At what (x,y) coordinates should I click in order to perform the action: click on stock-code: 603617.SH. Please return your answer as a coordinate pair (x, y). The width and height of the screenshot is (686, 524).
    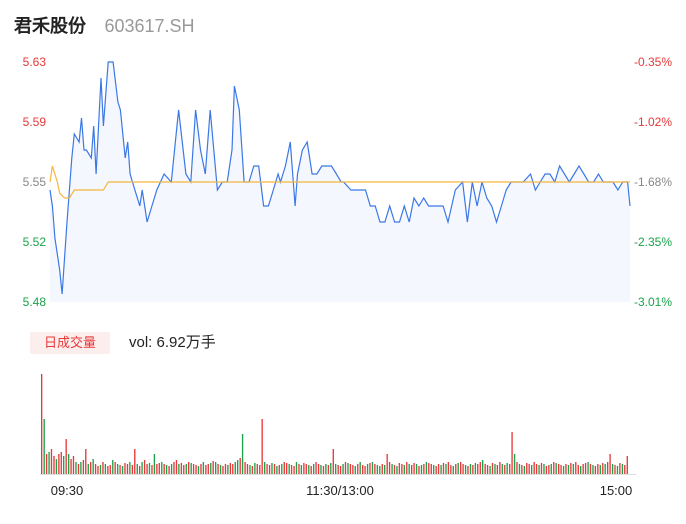
    Looking at the image, I should click on (149, 26).